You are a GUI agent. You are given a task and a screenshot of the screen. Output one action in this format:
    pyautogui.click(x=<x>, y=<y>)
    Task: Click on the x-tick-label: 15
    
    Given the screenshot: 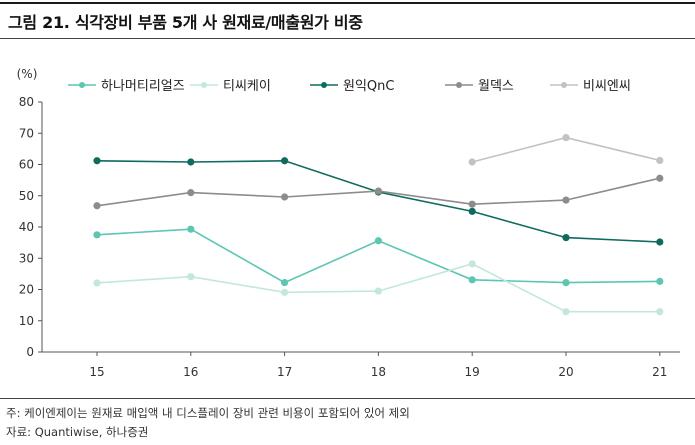 What is the action you would take?
    pyautogui.click(x=96, y=372)
    